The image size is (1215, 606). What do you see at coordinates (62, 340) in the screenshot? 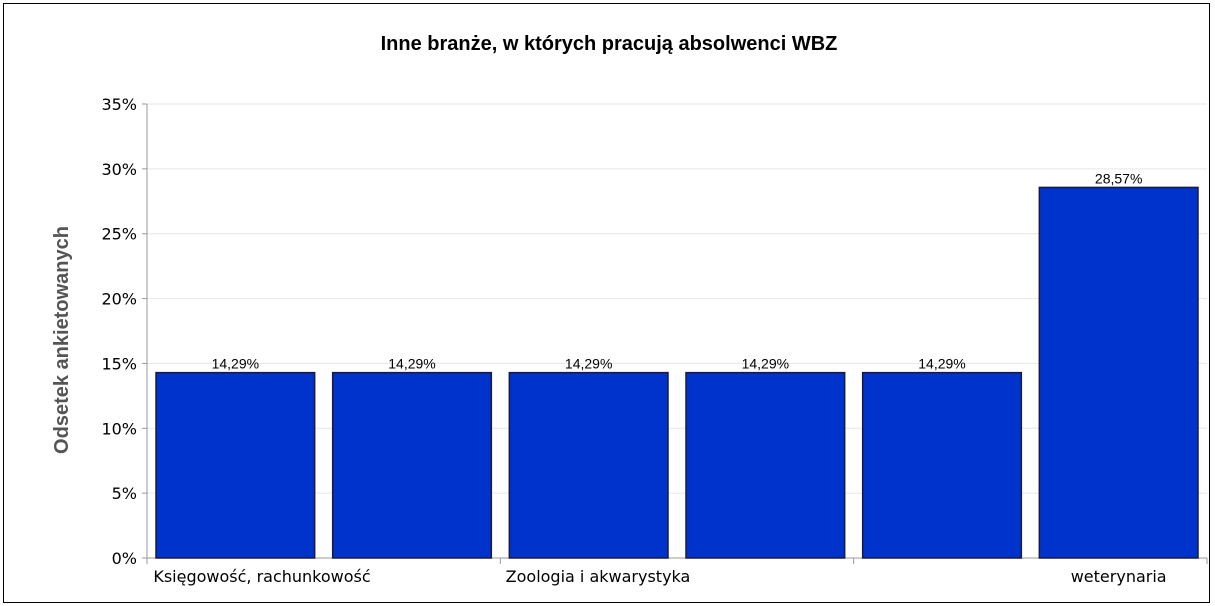
I see `y-axis-label: Odsetek ankietowanych` at bounding box center [62, 340].